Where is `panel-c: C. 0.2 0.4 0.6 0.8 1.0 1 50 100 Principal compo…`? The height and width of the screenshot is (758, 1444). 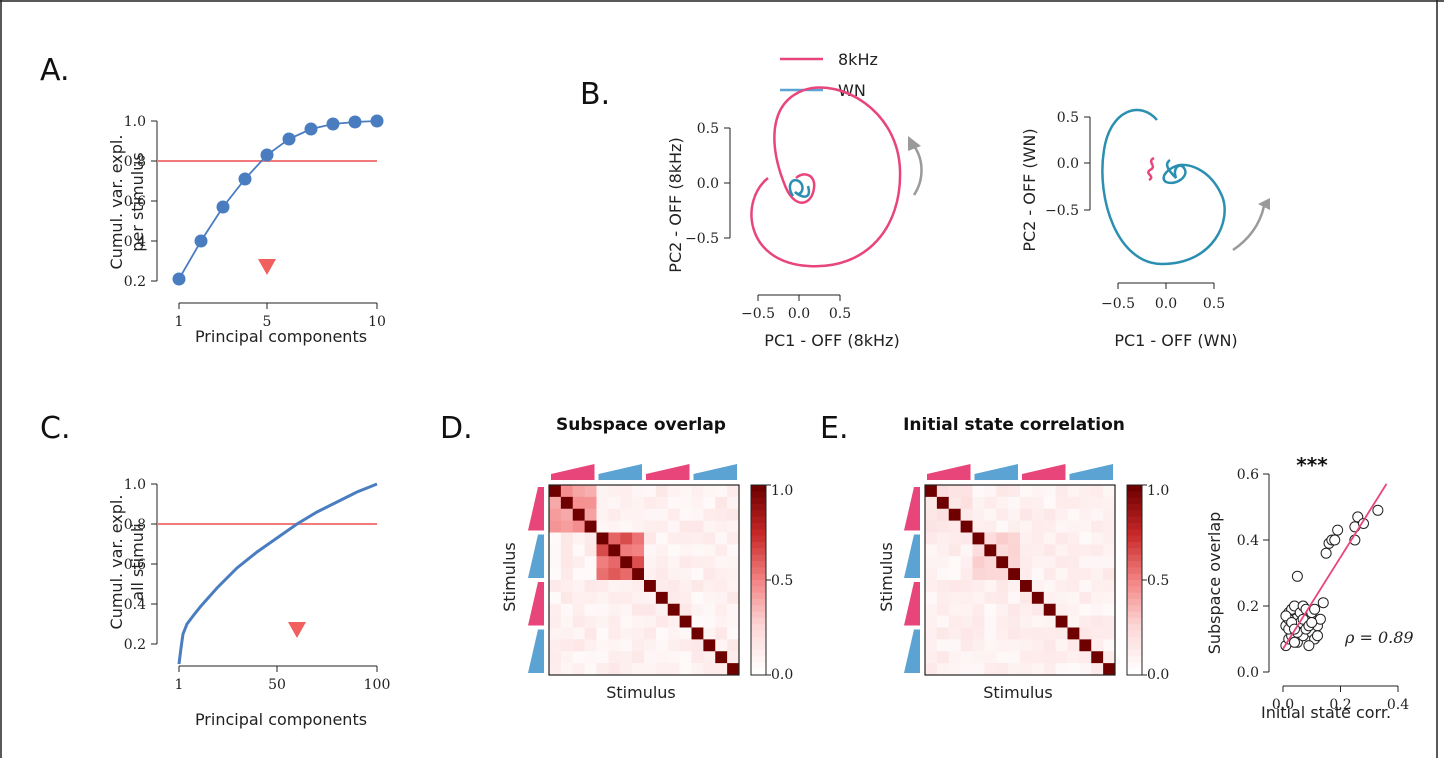 panel-c: C. 0.2 0.4 0.6 0.8 1.0 1 50 100 Principal compo… is located at coordinates (215, 570).